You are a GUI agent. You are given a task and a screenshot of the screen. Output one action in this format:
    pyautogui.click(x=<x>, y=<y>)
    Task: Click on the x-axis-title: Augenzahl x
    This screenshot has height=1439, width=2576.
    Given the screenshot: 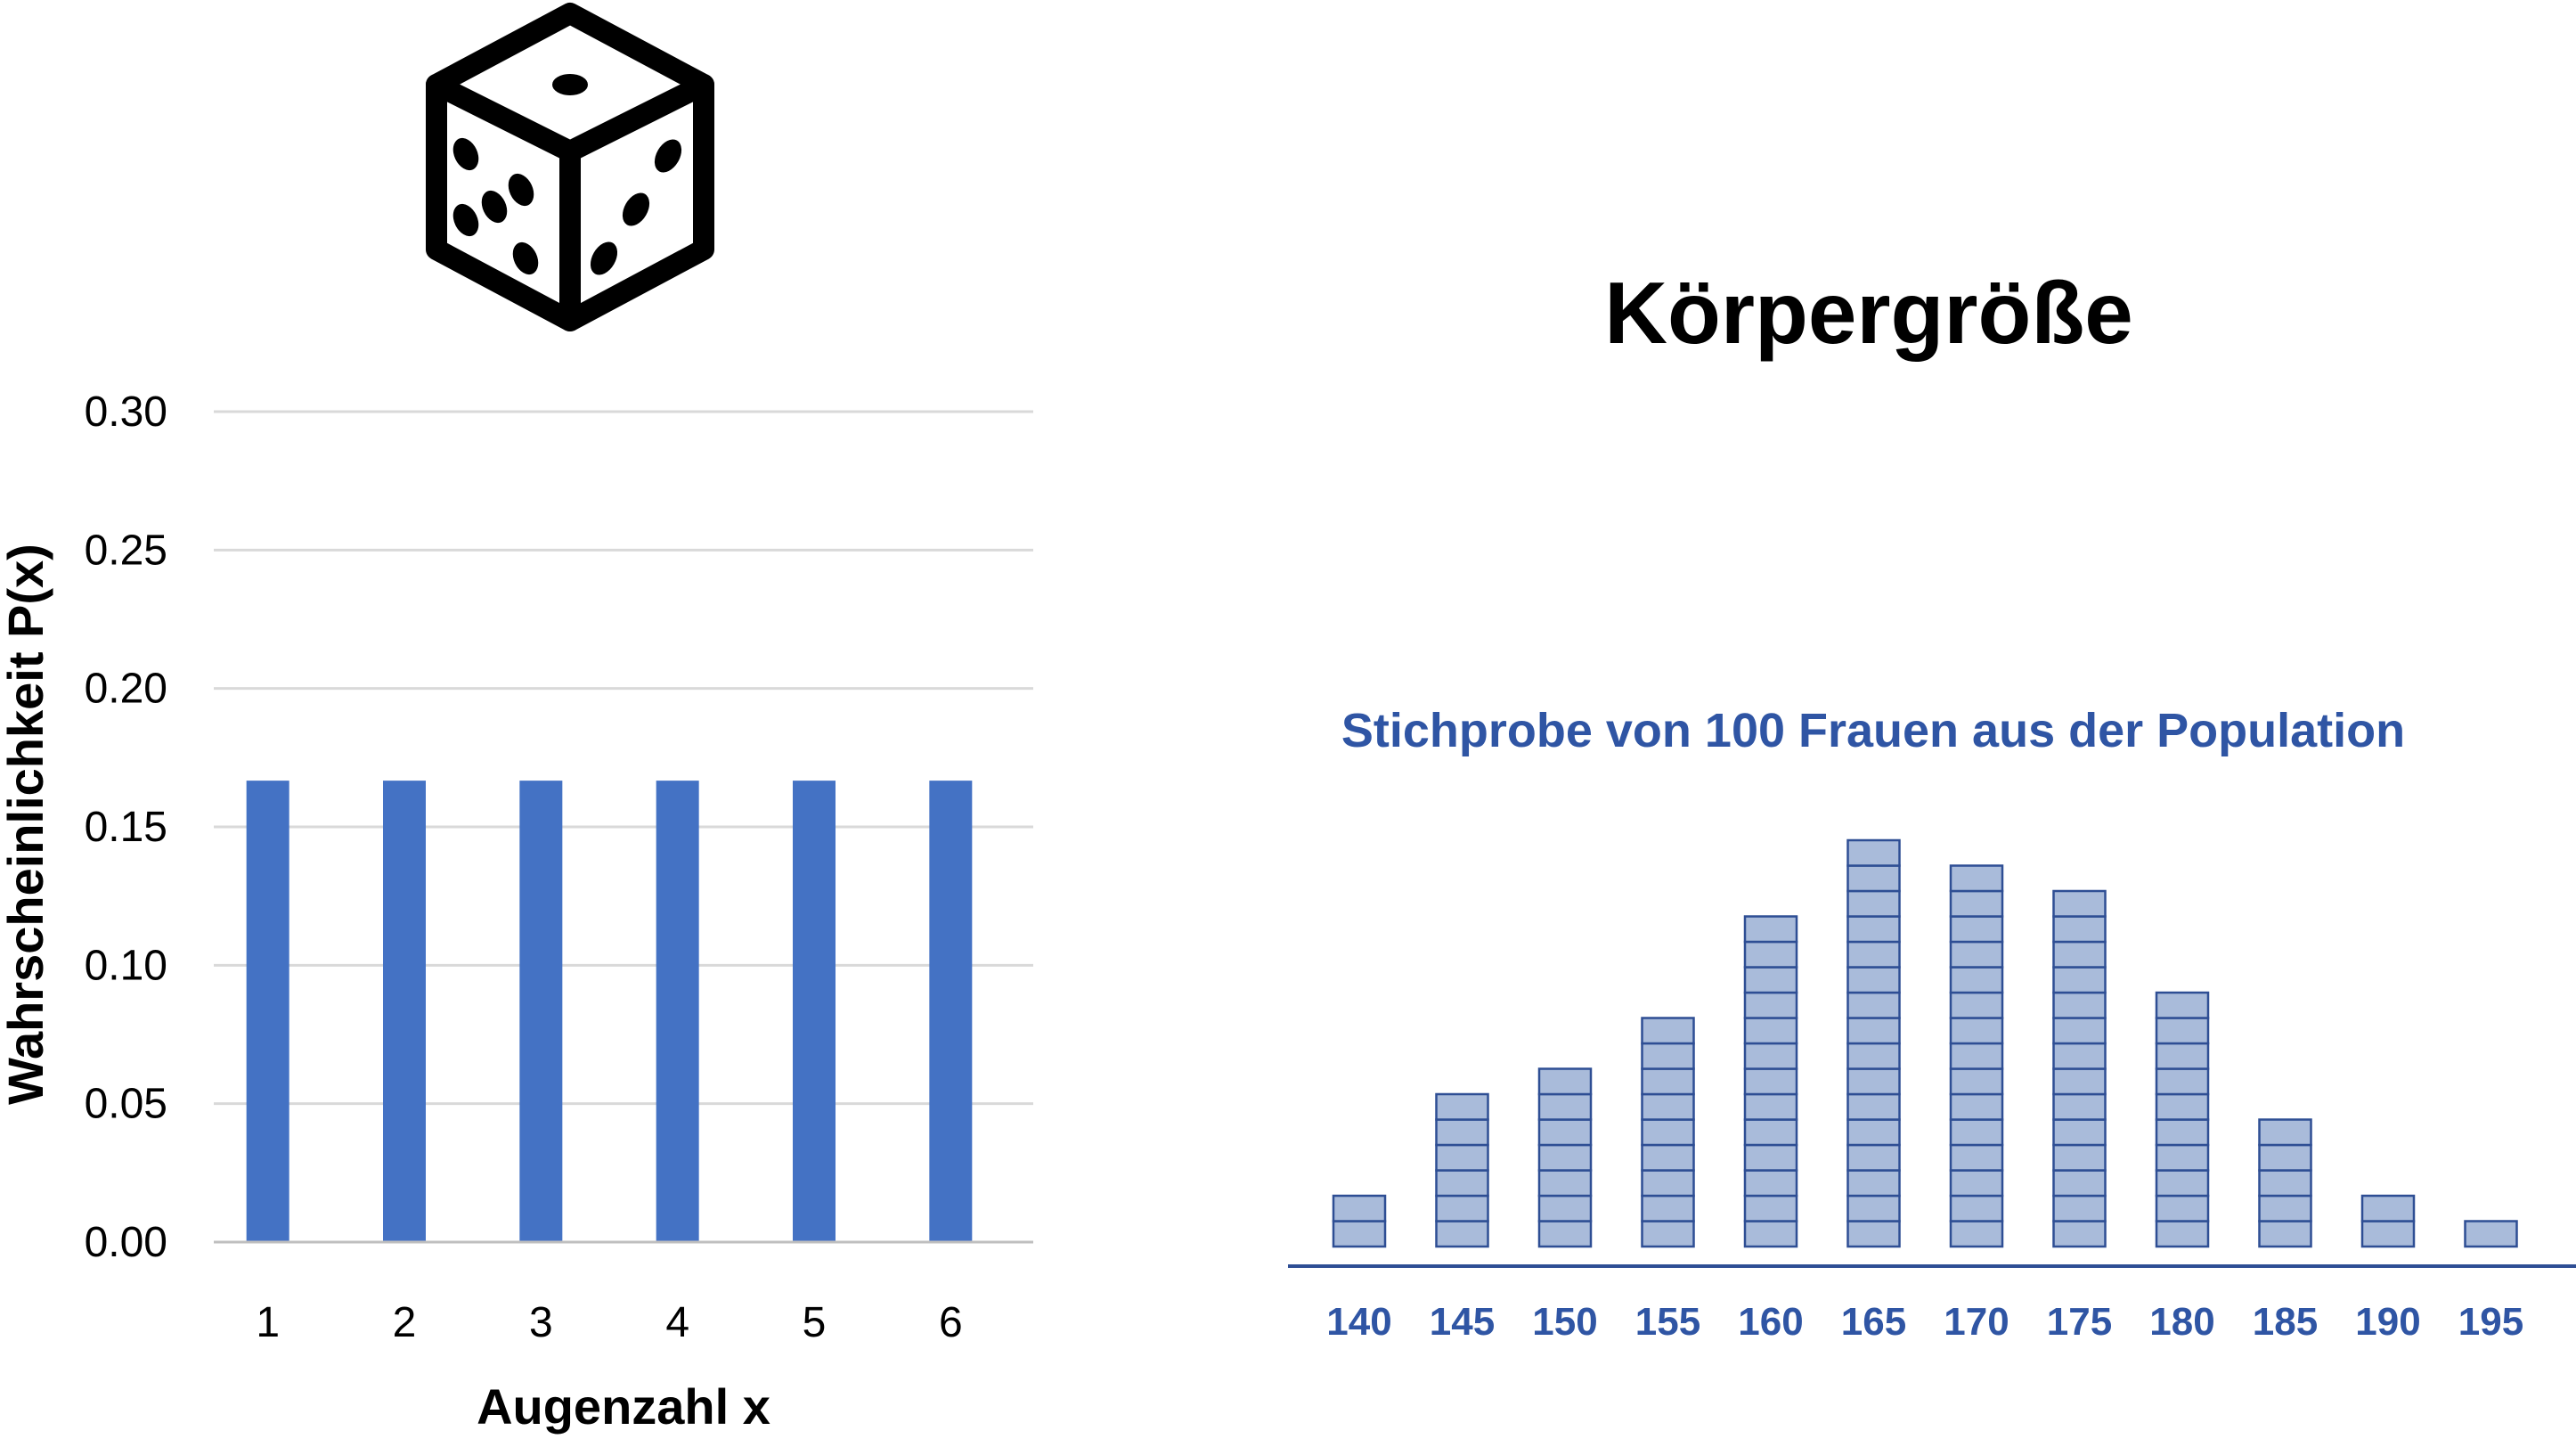 What is the action you would take?
    pyautogui.click(x=623, y=1406)
    